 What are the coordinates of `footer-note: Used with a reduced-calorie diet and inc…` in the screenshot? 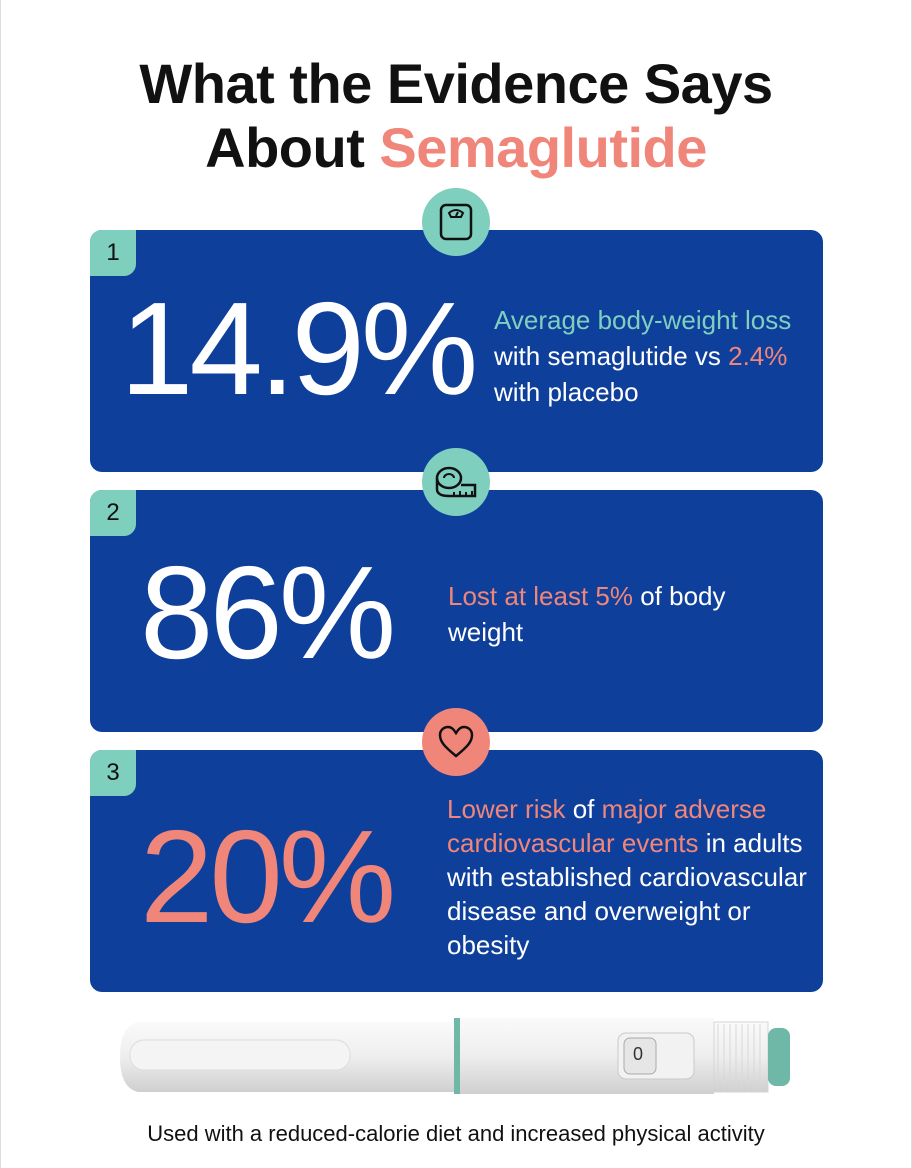 It's located at (456, 1133).